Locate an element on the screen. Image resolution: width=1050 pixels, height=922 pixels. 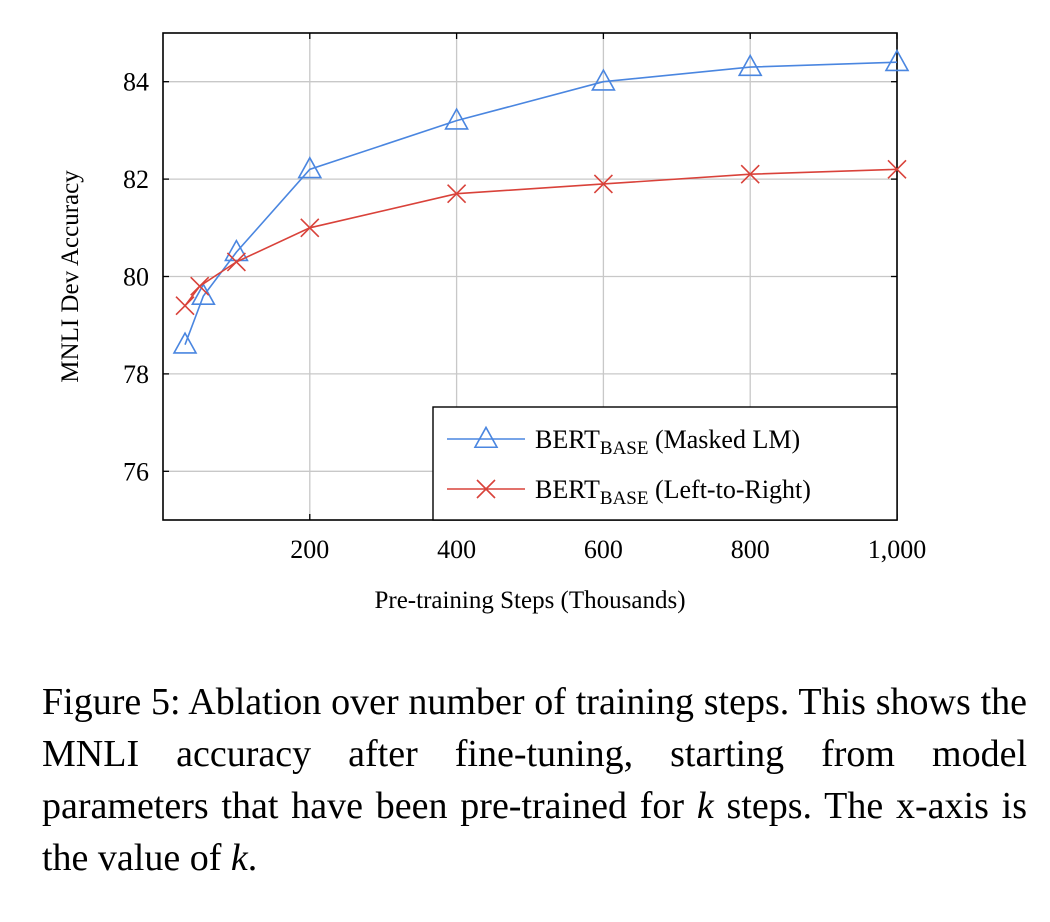
legend-label: BERTBASE (Masked LM) is located at coordinates (667, 442).